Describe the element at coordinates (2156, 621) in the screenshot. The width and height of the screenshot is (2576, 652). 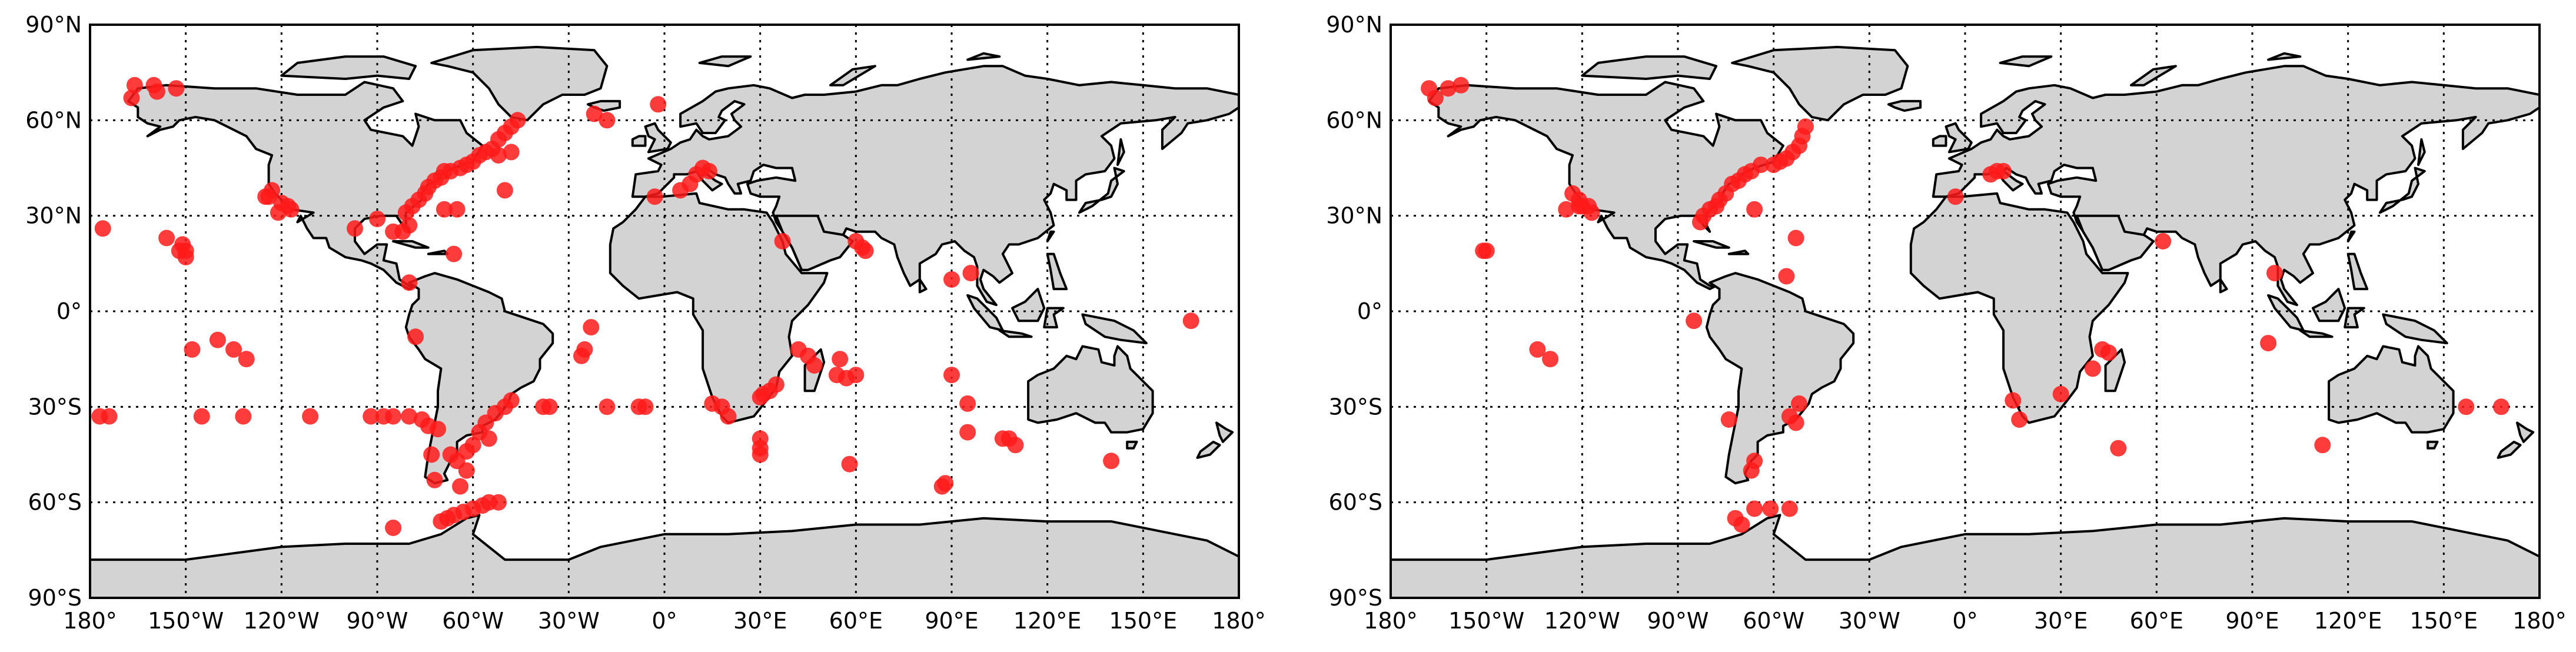
I see `lon-tick-label: 60°E` at that location.